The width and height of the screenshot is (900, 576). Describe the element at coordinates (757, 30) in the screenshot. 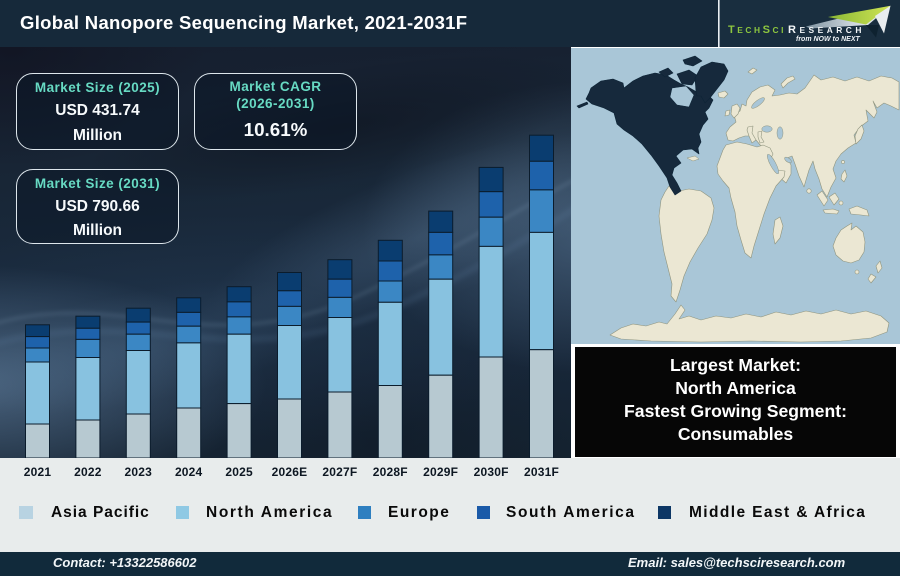

I see `svg-text: TECHSCI` at that location.